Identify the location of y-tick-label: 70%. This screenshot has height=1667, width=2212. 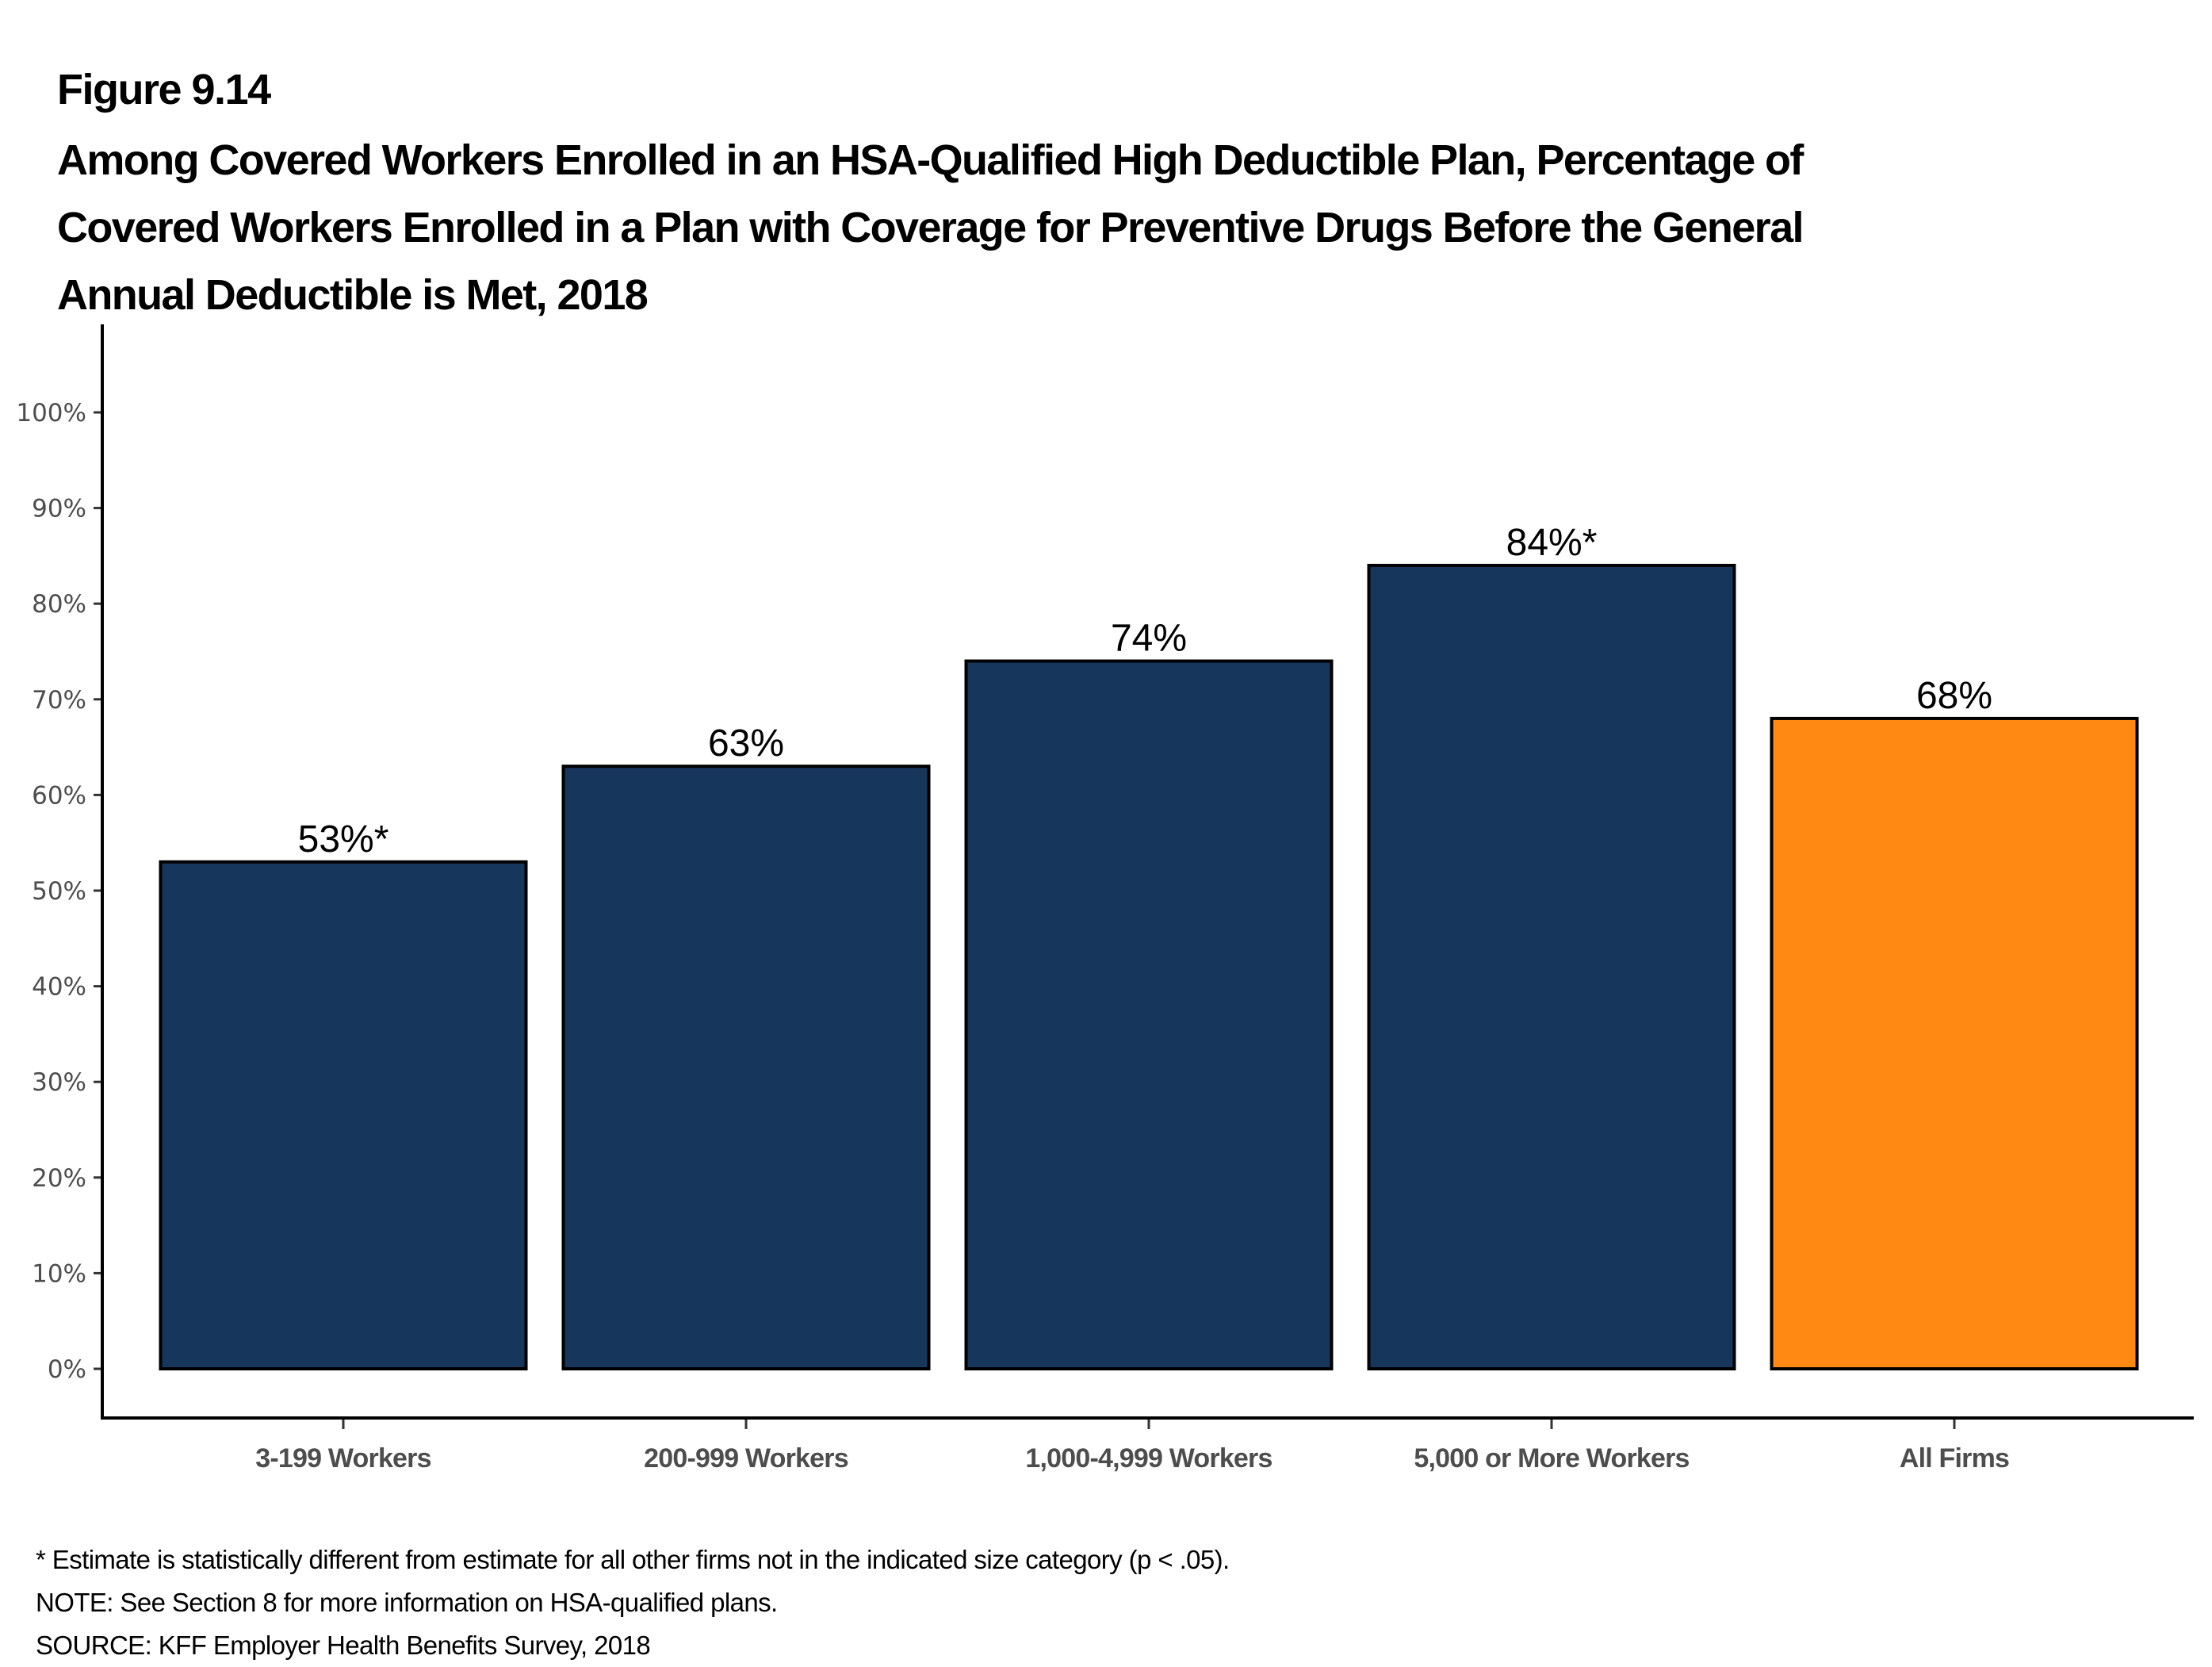
(59, 700).